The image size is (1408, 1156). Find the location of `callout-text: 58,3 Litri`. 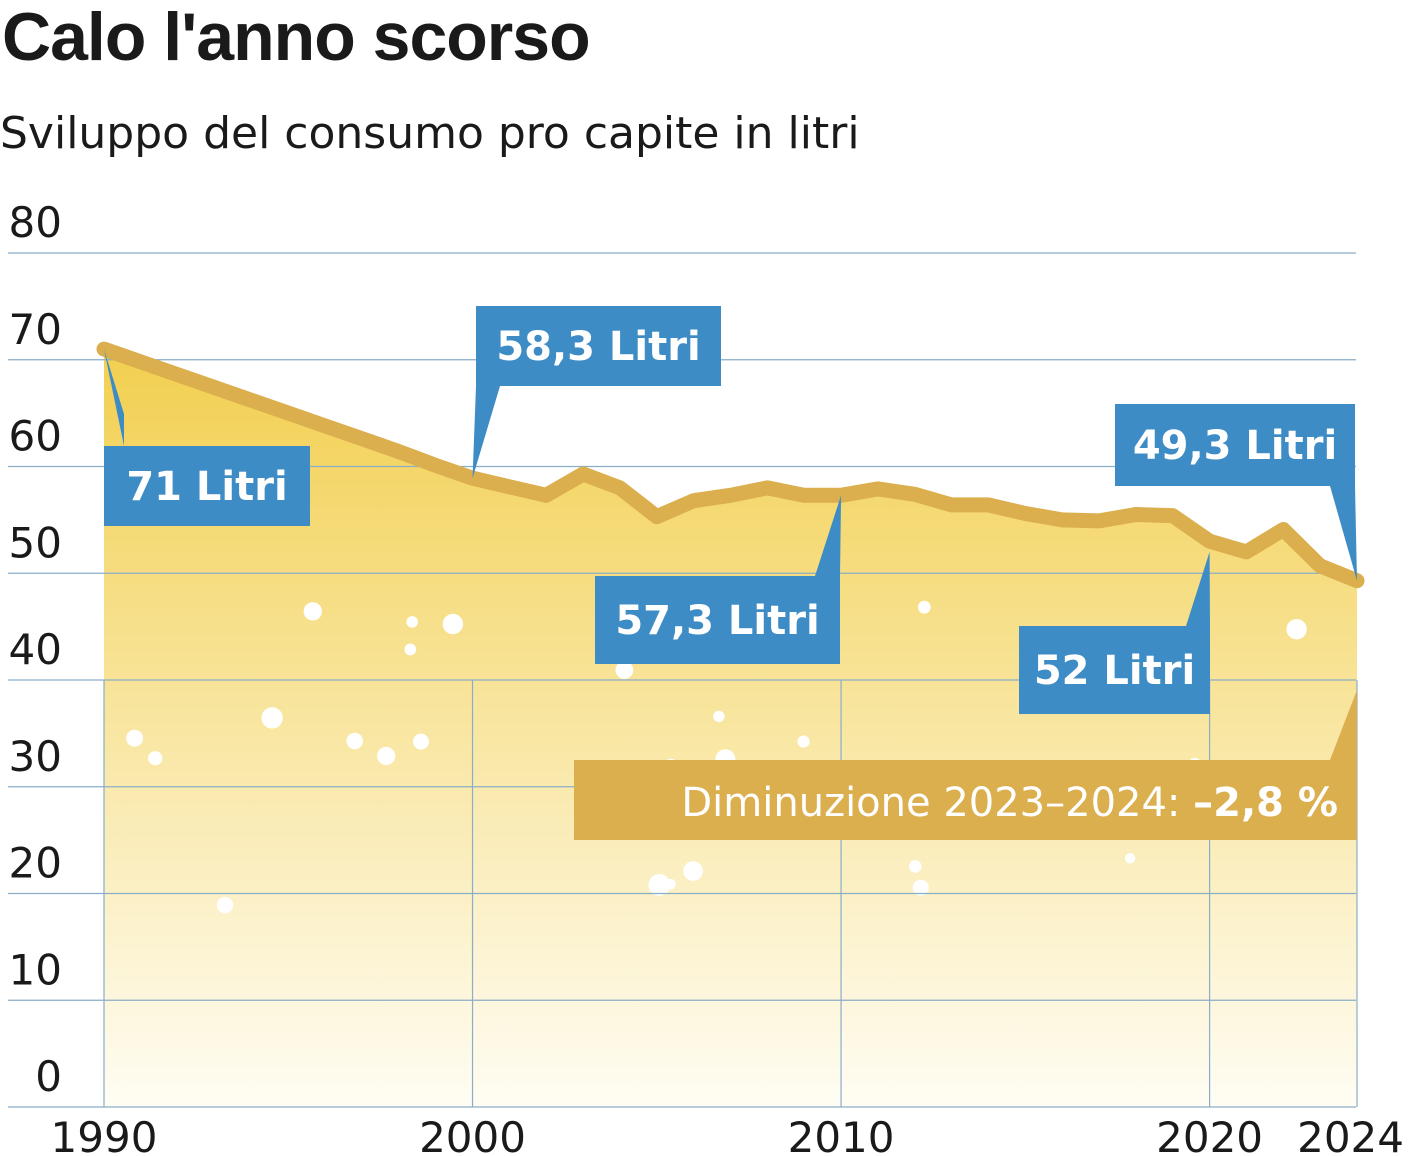

callout-text: 58,3 Litri is located at coordinates (598, 347).